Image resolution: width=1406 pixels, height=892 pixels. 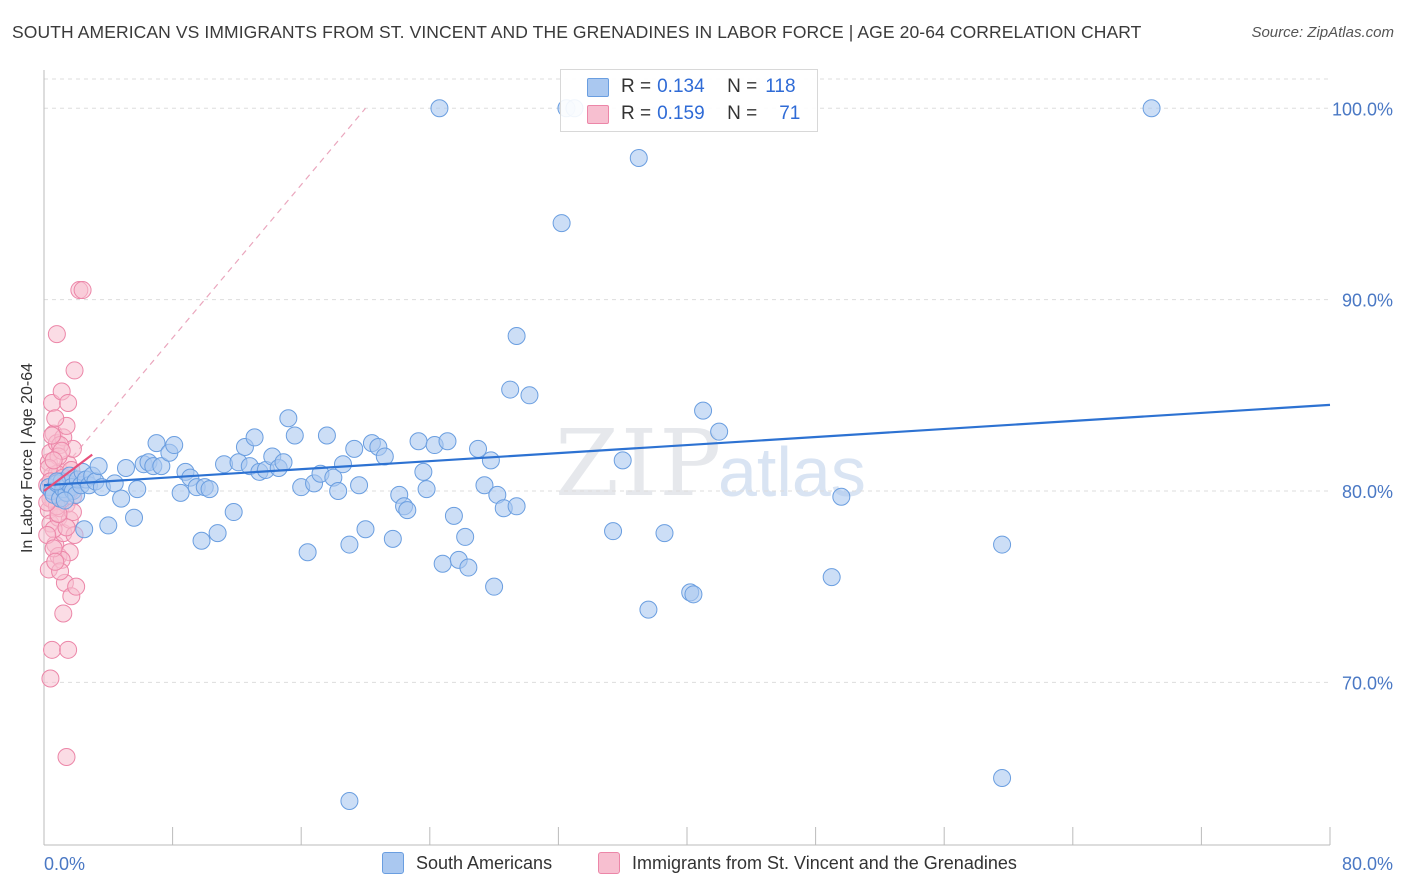 I want to click on immigrant-trendline, so click(x=68, y=472).